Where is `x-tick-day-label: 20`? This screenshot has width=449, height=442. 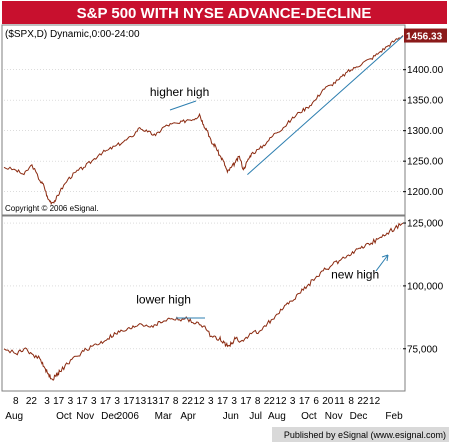
x-tick-day-label: 20 is located at coordinates (328, 401).